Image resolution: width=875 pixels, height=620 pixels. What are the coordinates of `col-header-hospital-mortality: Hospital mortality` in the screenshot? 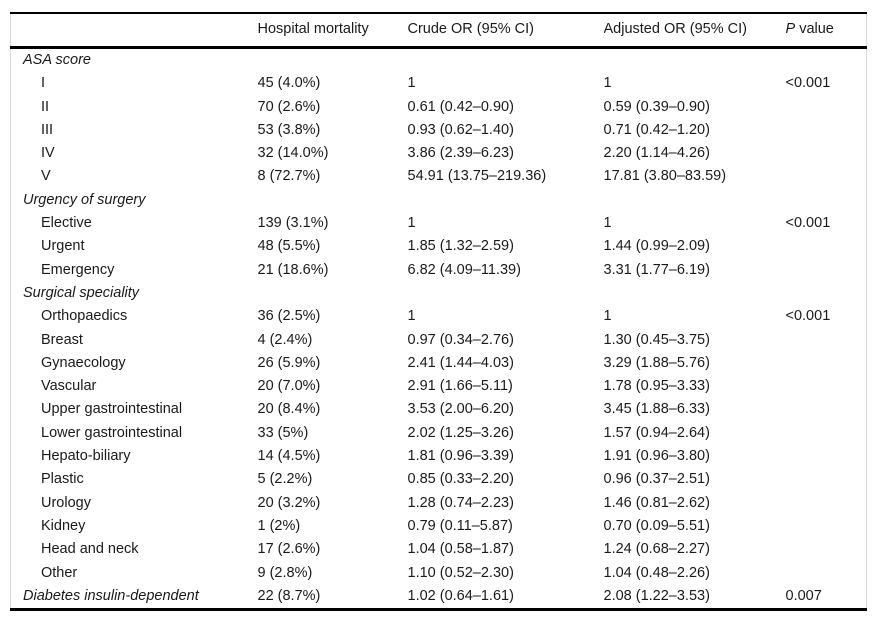 It's located at (332, 31).